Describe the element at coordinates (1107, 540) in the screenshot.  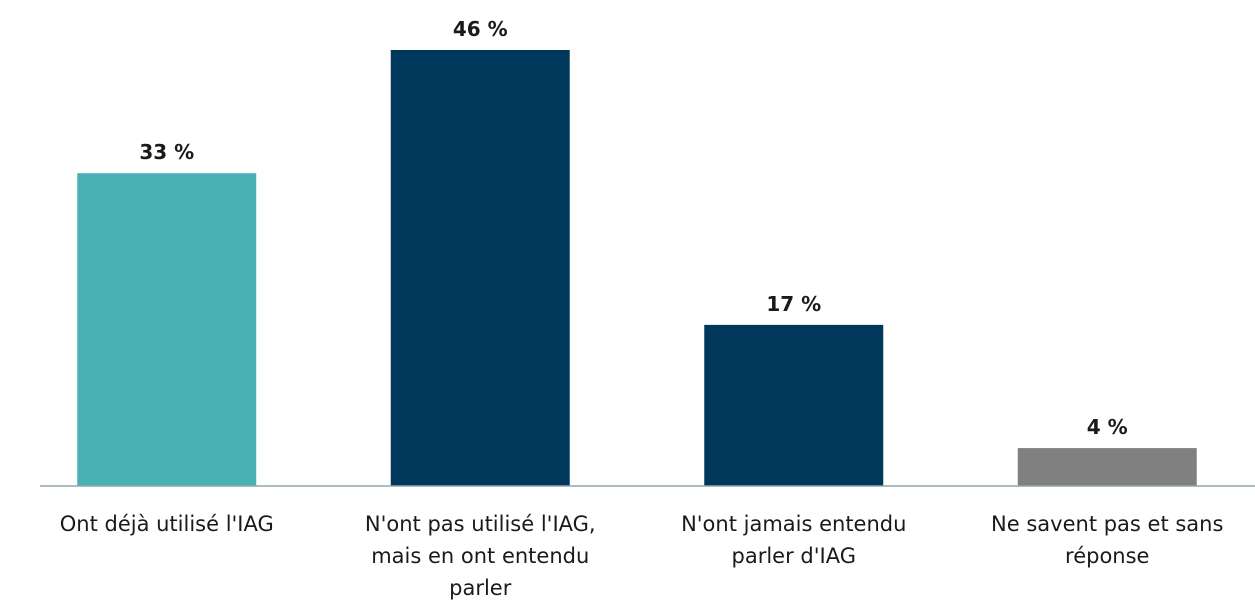
I see `x-tick-label: Ne savent pas et sans réponse` at that location.